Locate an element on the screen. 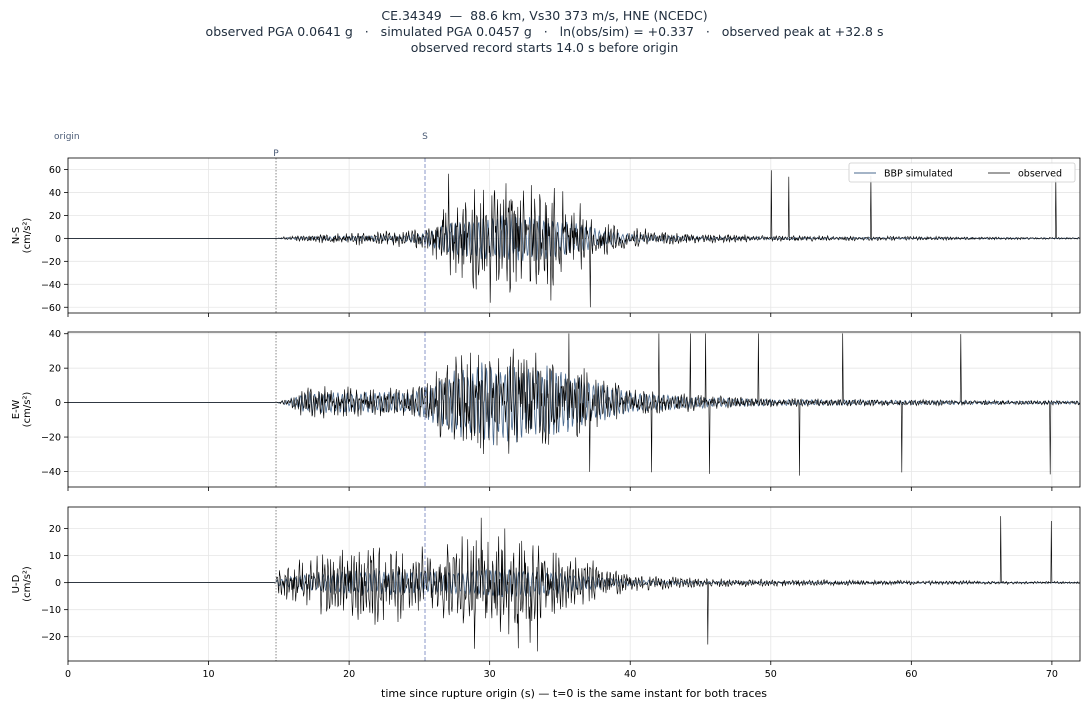 Image resolution: width=1089 pixels, height=710 pixels. y-axis-label: N-S(cm/s²) is located at coordinates (22, 236).